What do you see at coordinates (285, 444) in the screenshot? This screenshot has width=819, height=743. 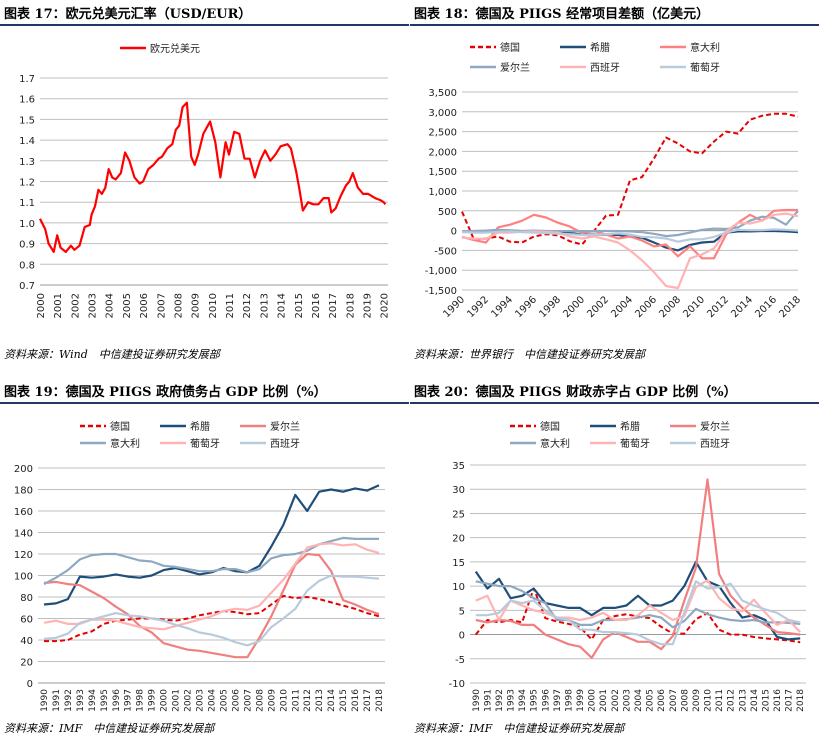 I see `legend-label: 西班牙` at bounding box center [285, 444].